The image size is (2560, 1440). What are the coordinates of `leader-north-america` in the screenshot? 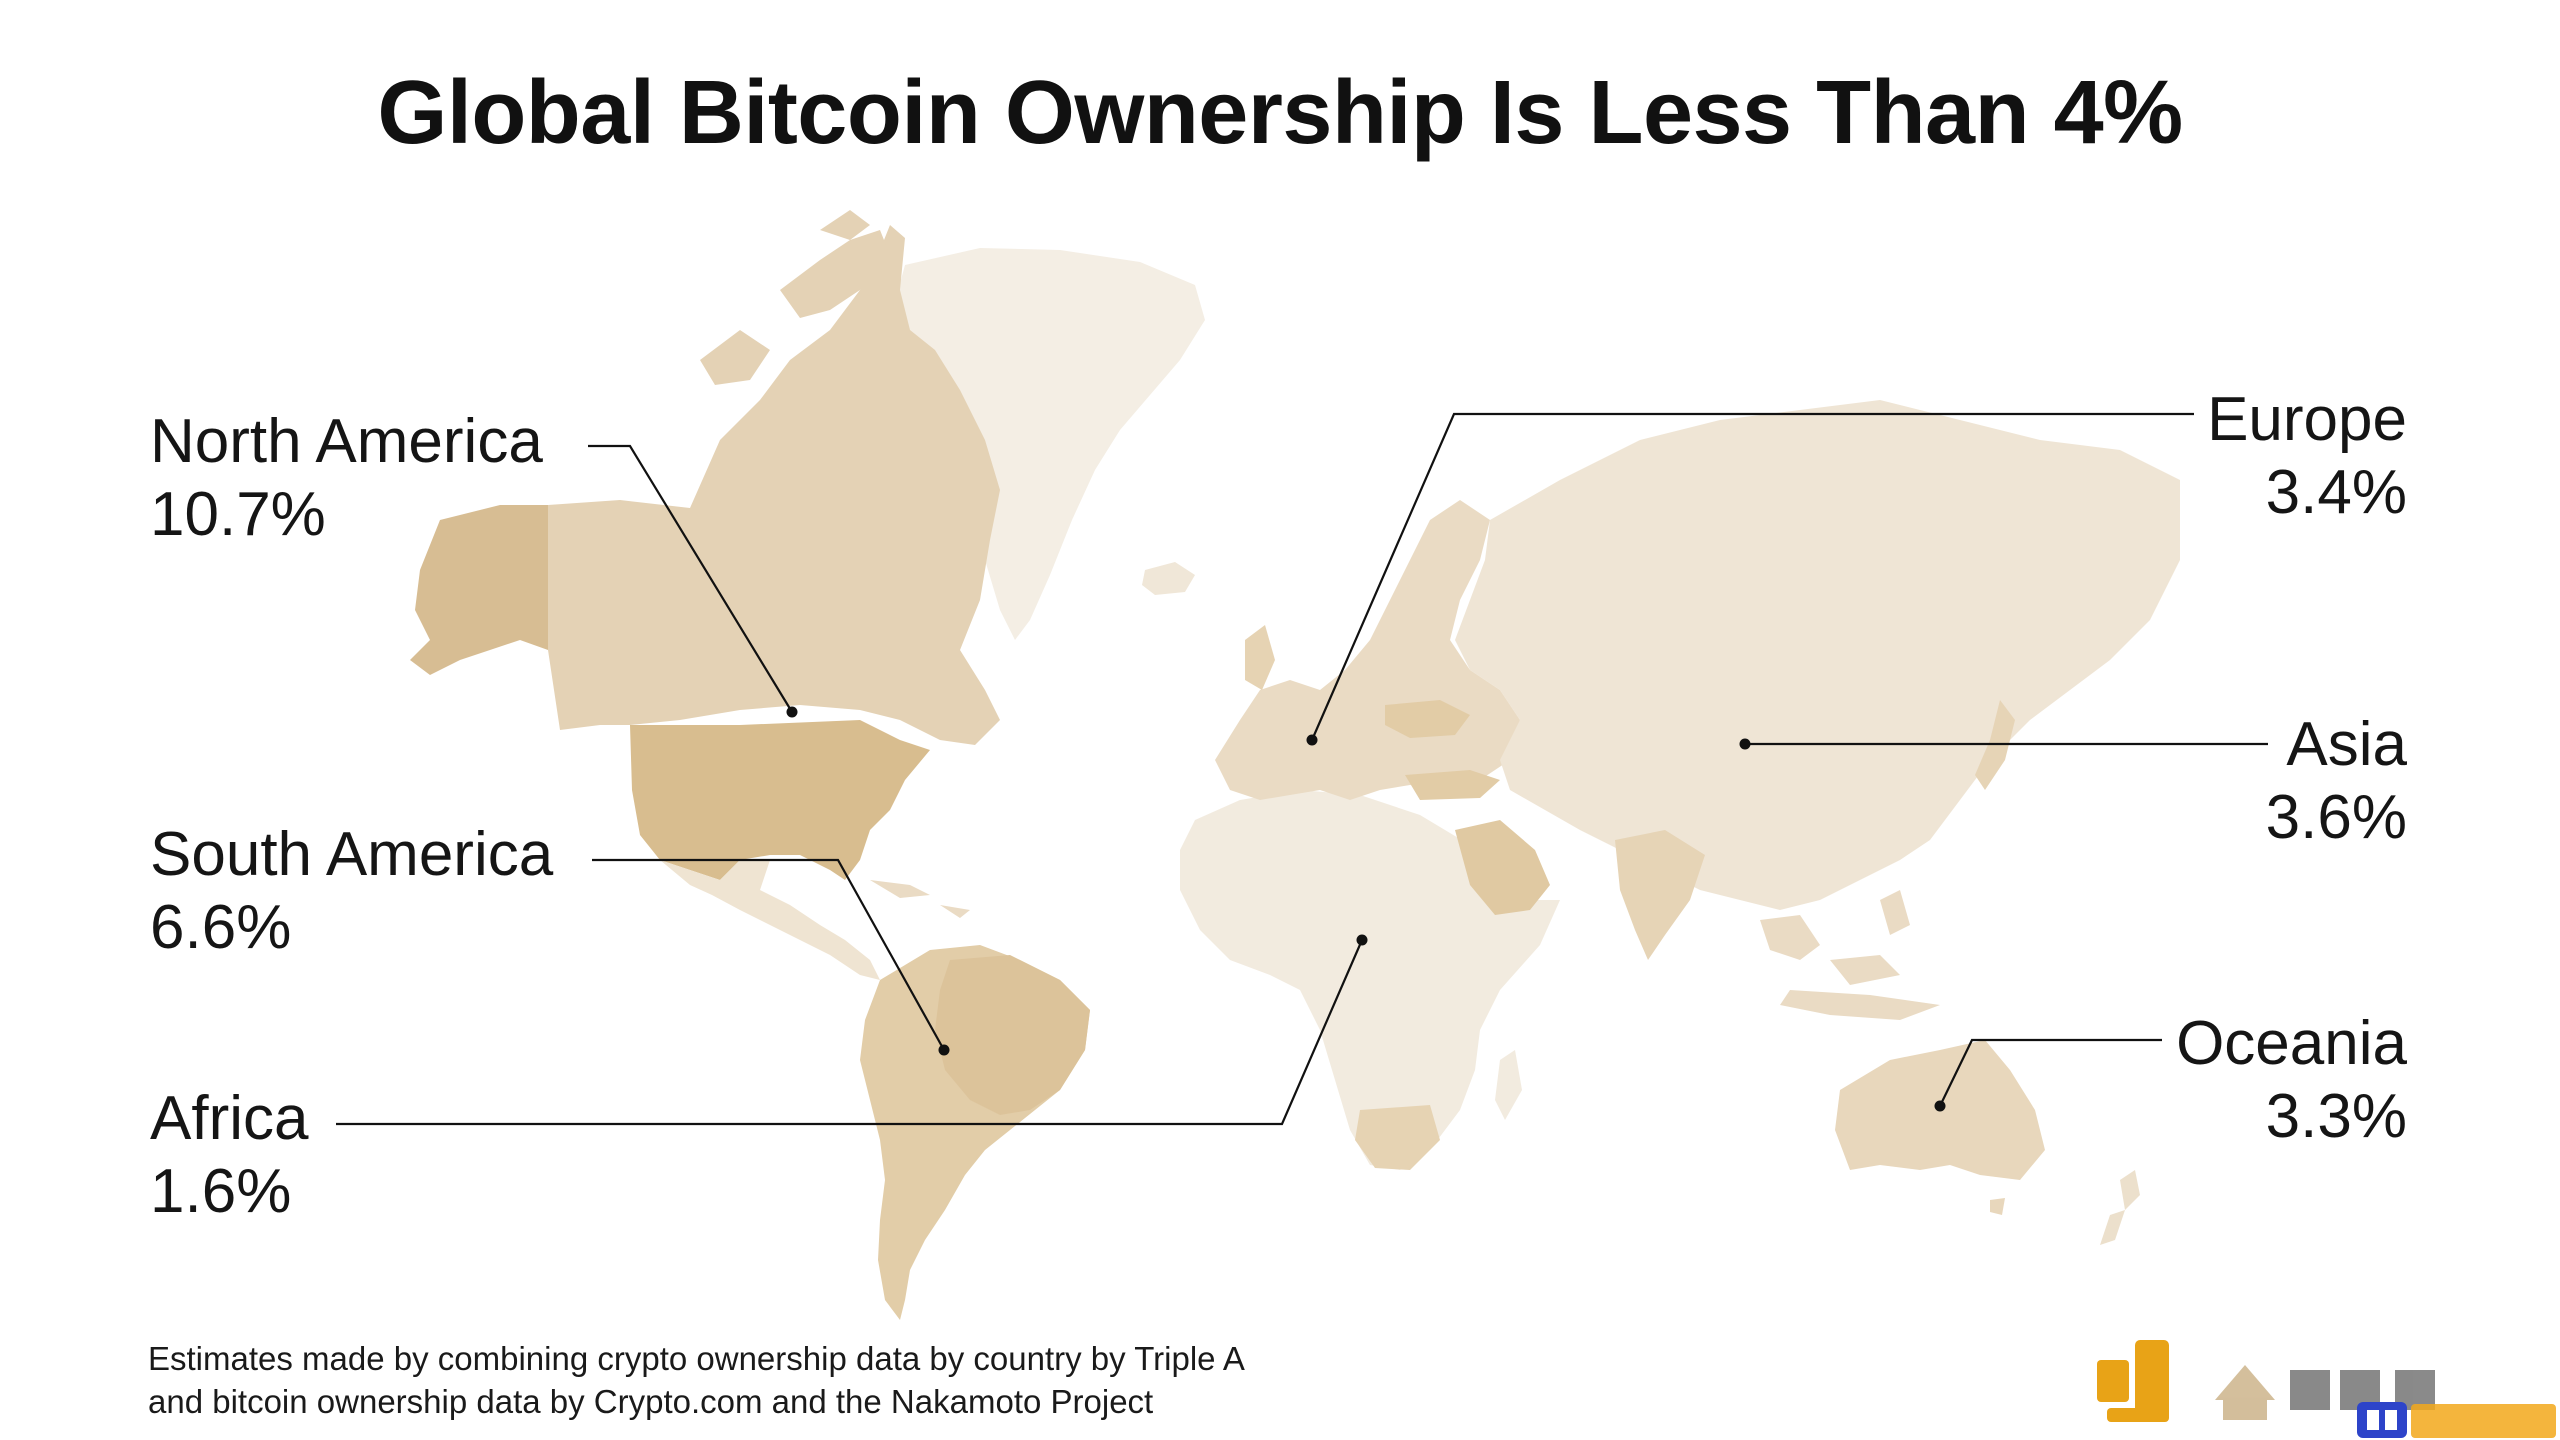 It's located at (690, 578).